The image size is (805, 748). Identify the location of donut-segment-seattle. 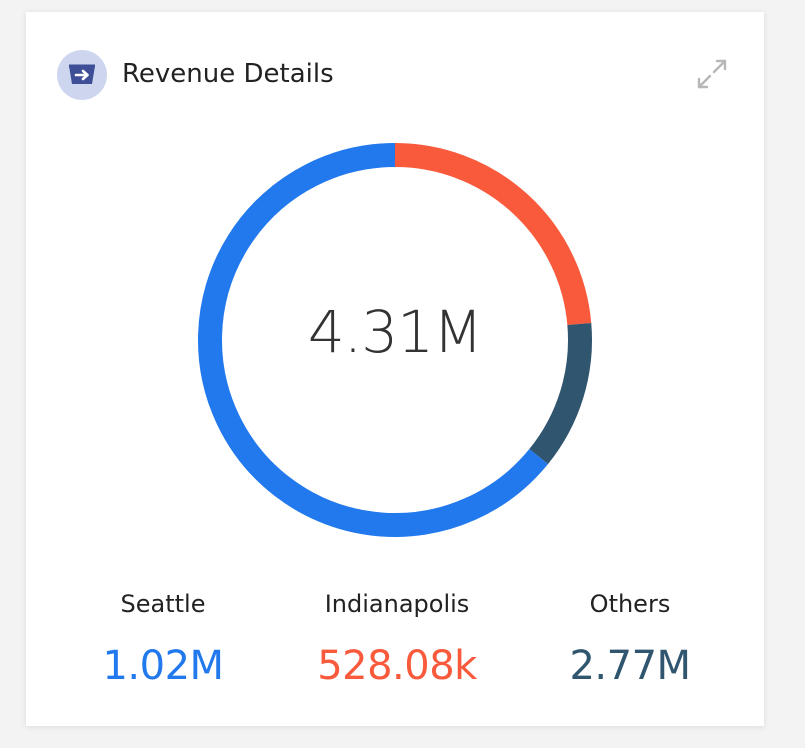
(493, 234).